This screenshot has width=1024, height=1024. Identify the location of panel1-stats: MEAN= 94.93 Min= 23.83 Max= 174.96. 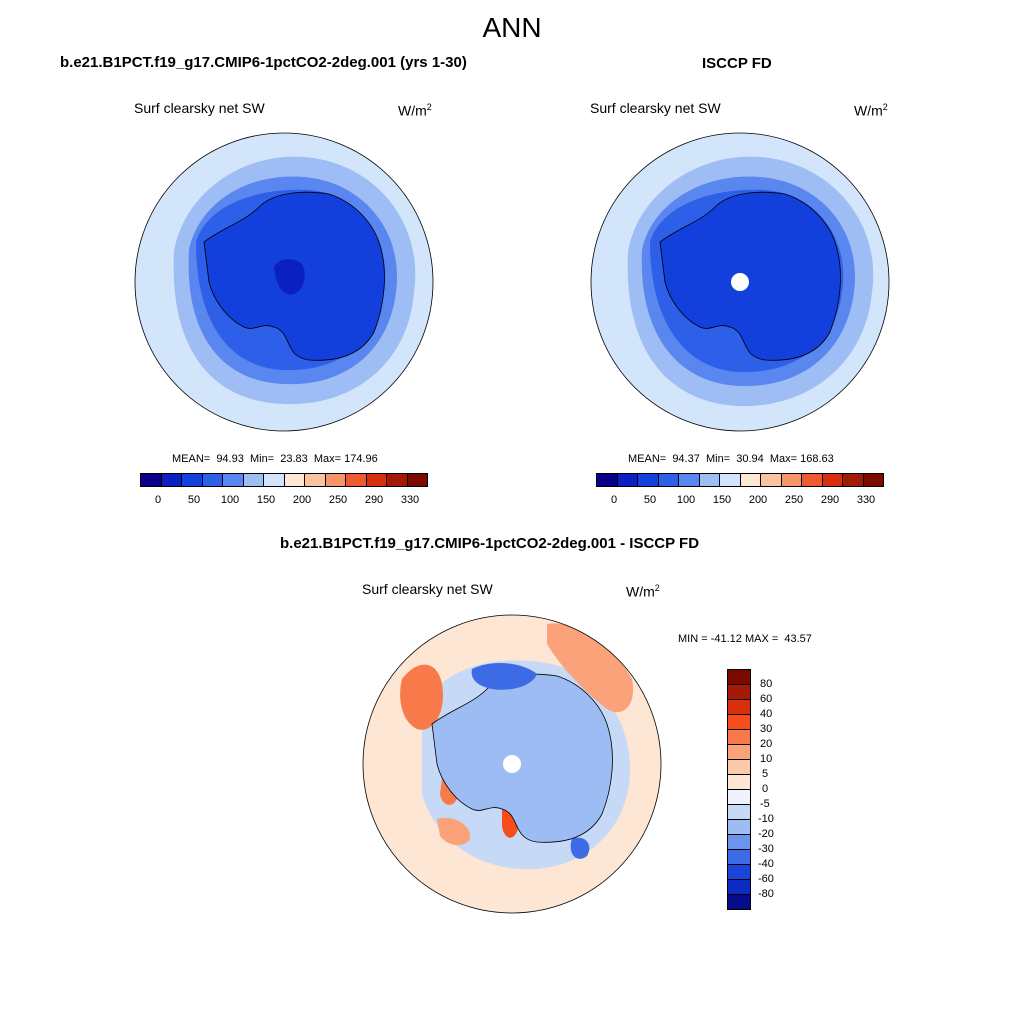
(275, 459).